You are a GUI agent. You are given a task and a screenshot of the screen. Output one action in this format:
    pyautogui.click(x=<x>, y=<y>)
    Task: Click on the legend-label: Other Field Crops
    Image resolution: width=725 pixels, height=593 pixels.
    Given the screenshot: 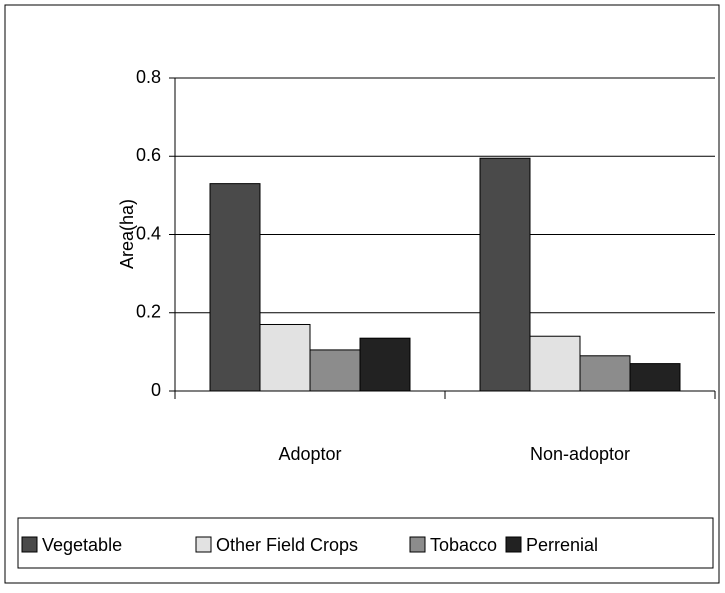 What is the action you would take?
    pyautogui.click(x=287, y=545)
    